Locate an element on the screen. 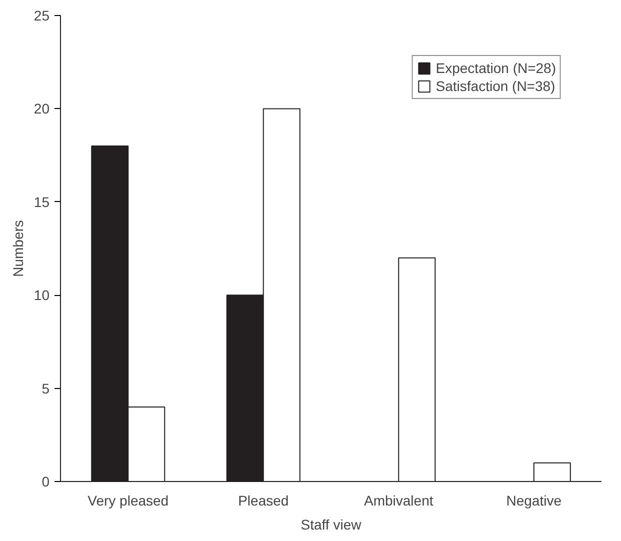  legend-label: Expectation (N=28) is located at coordinates (496, 68).